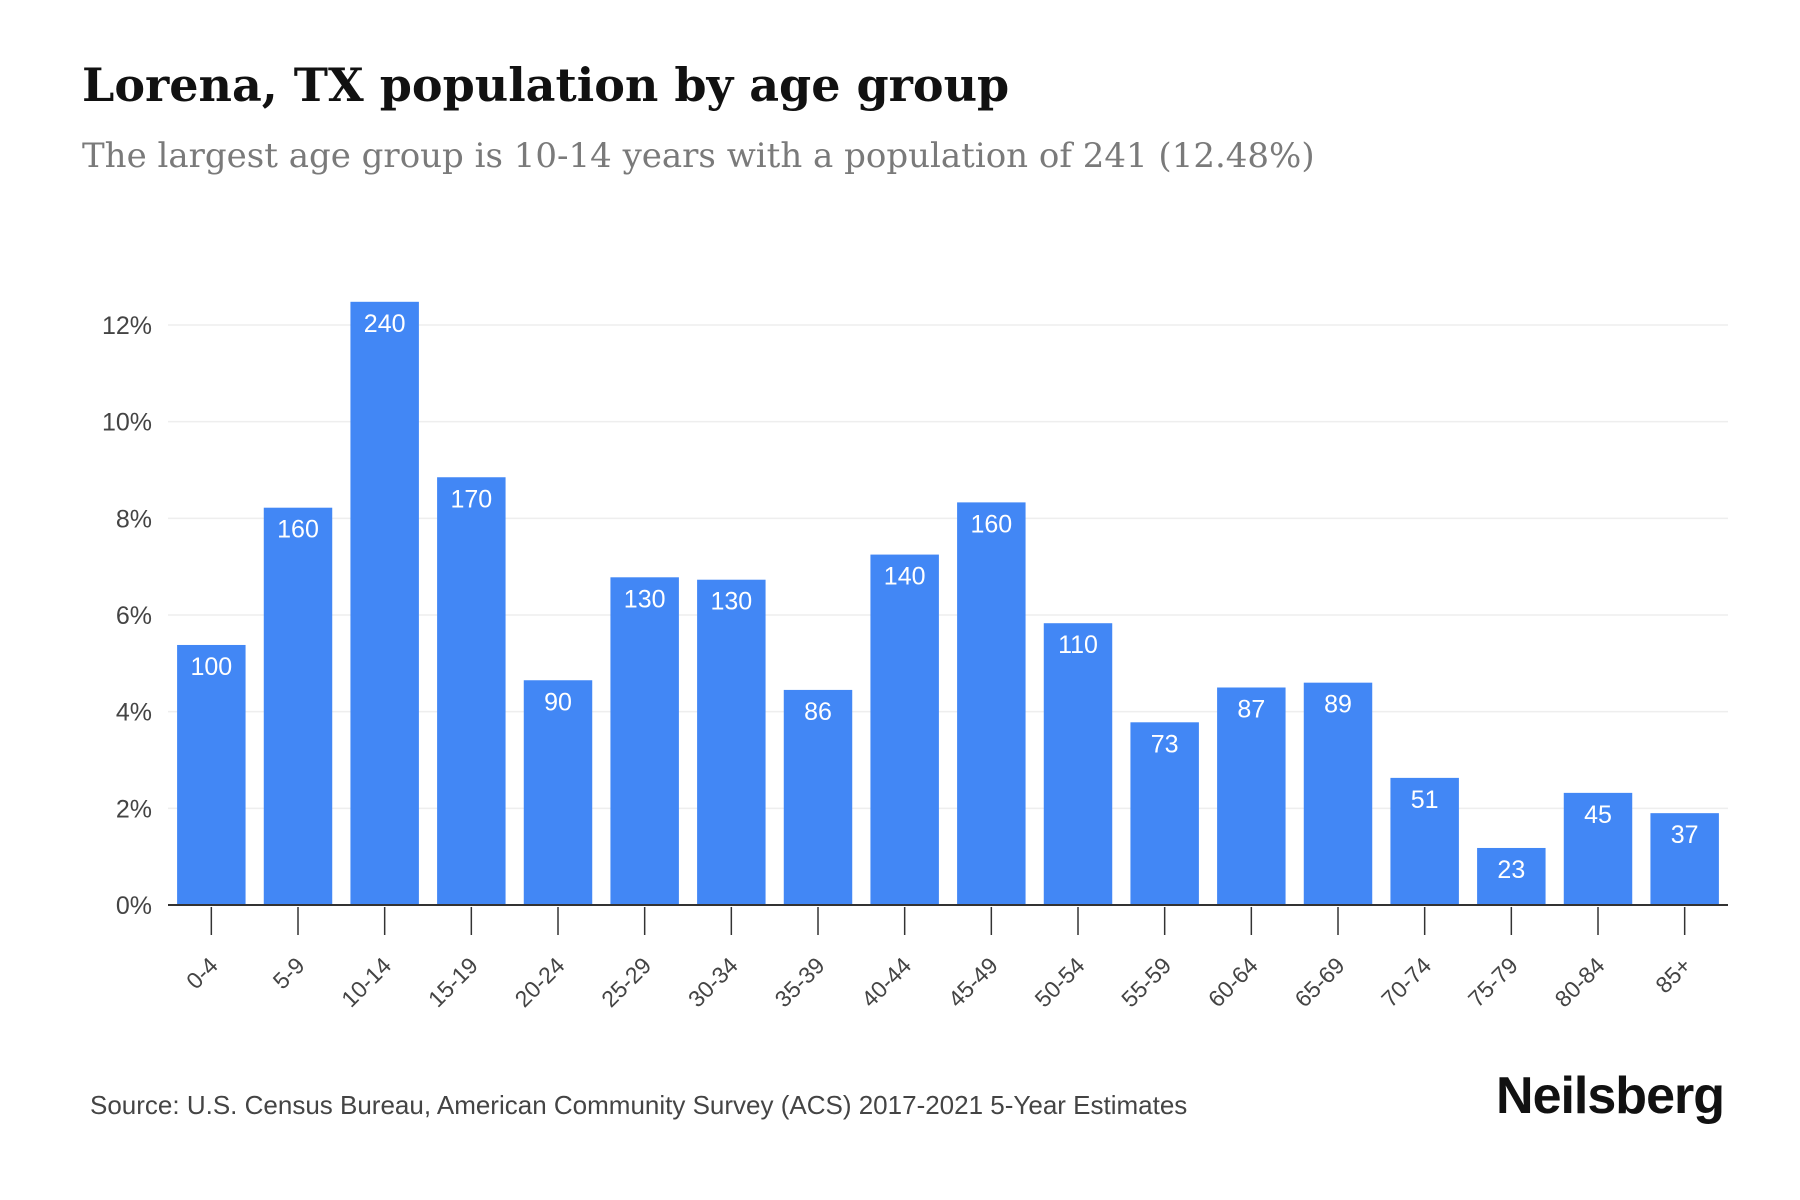  I want to click on x-tick-label: 15-19, so click(453, 982).